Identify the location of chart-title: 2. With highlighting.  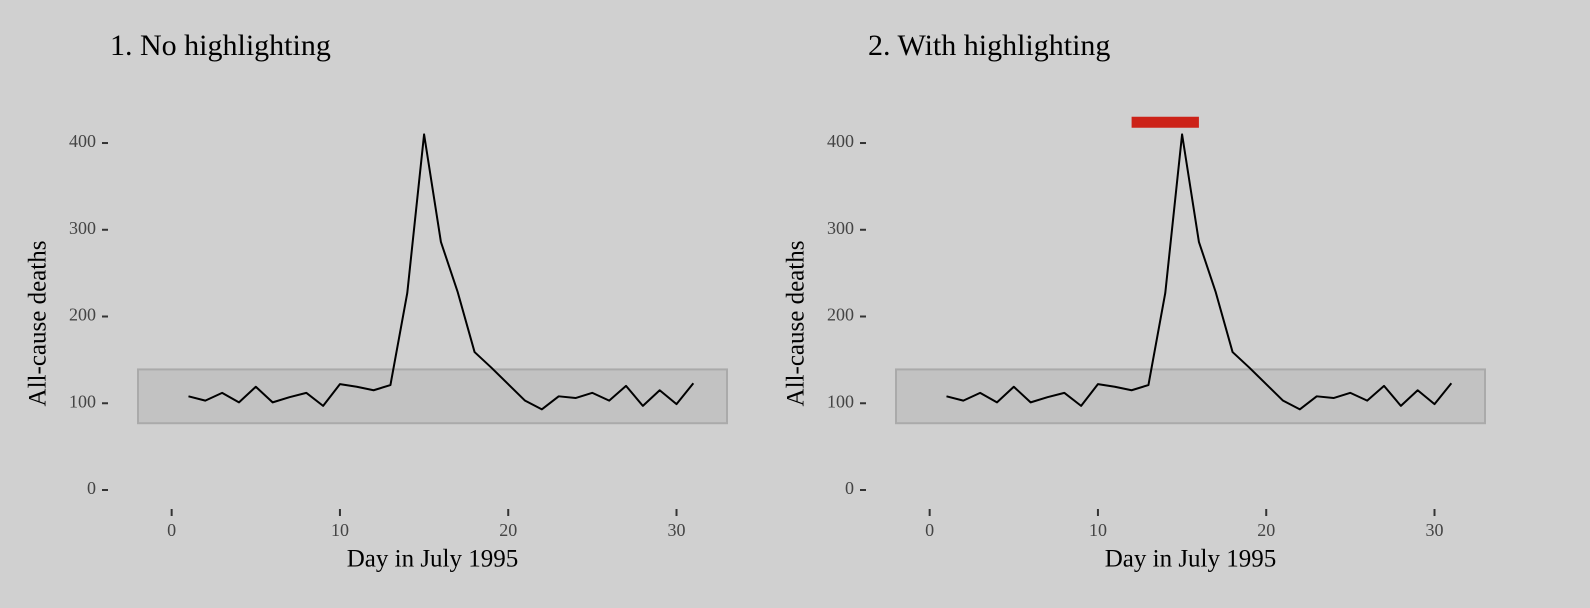
(989, 45).